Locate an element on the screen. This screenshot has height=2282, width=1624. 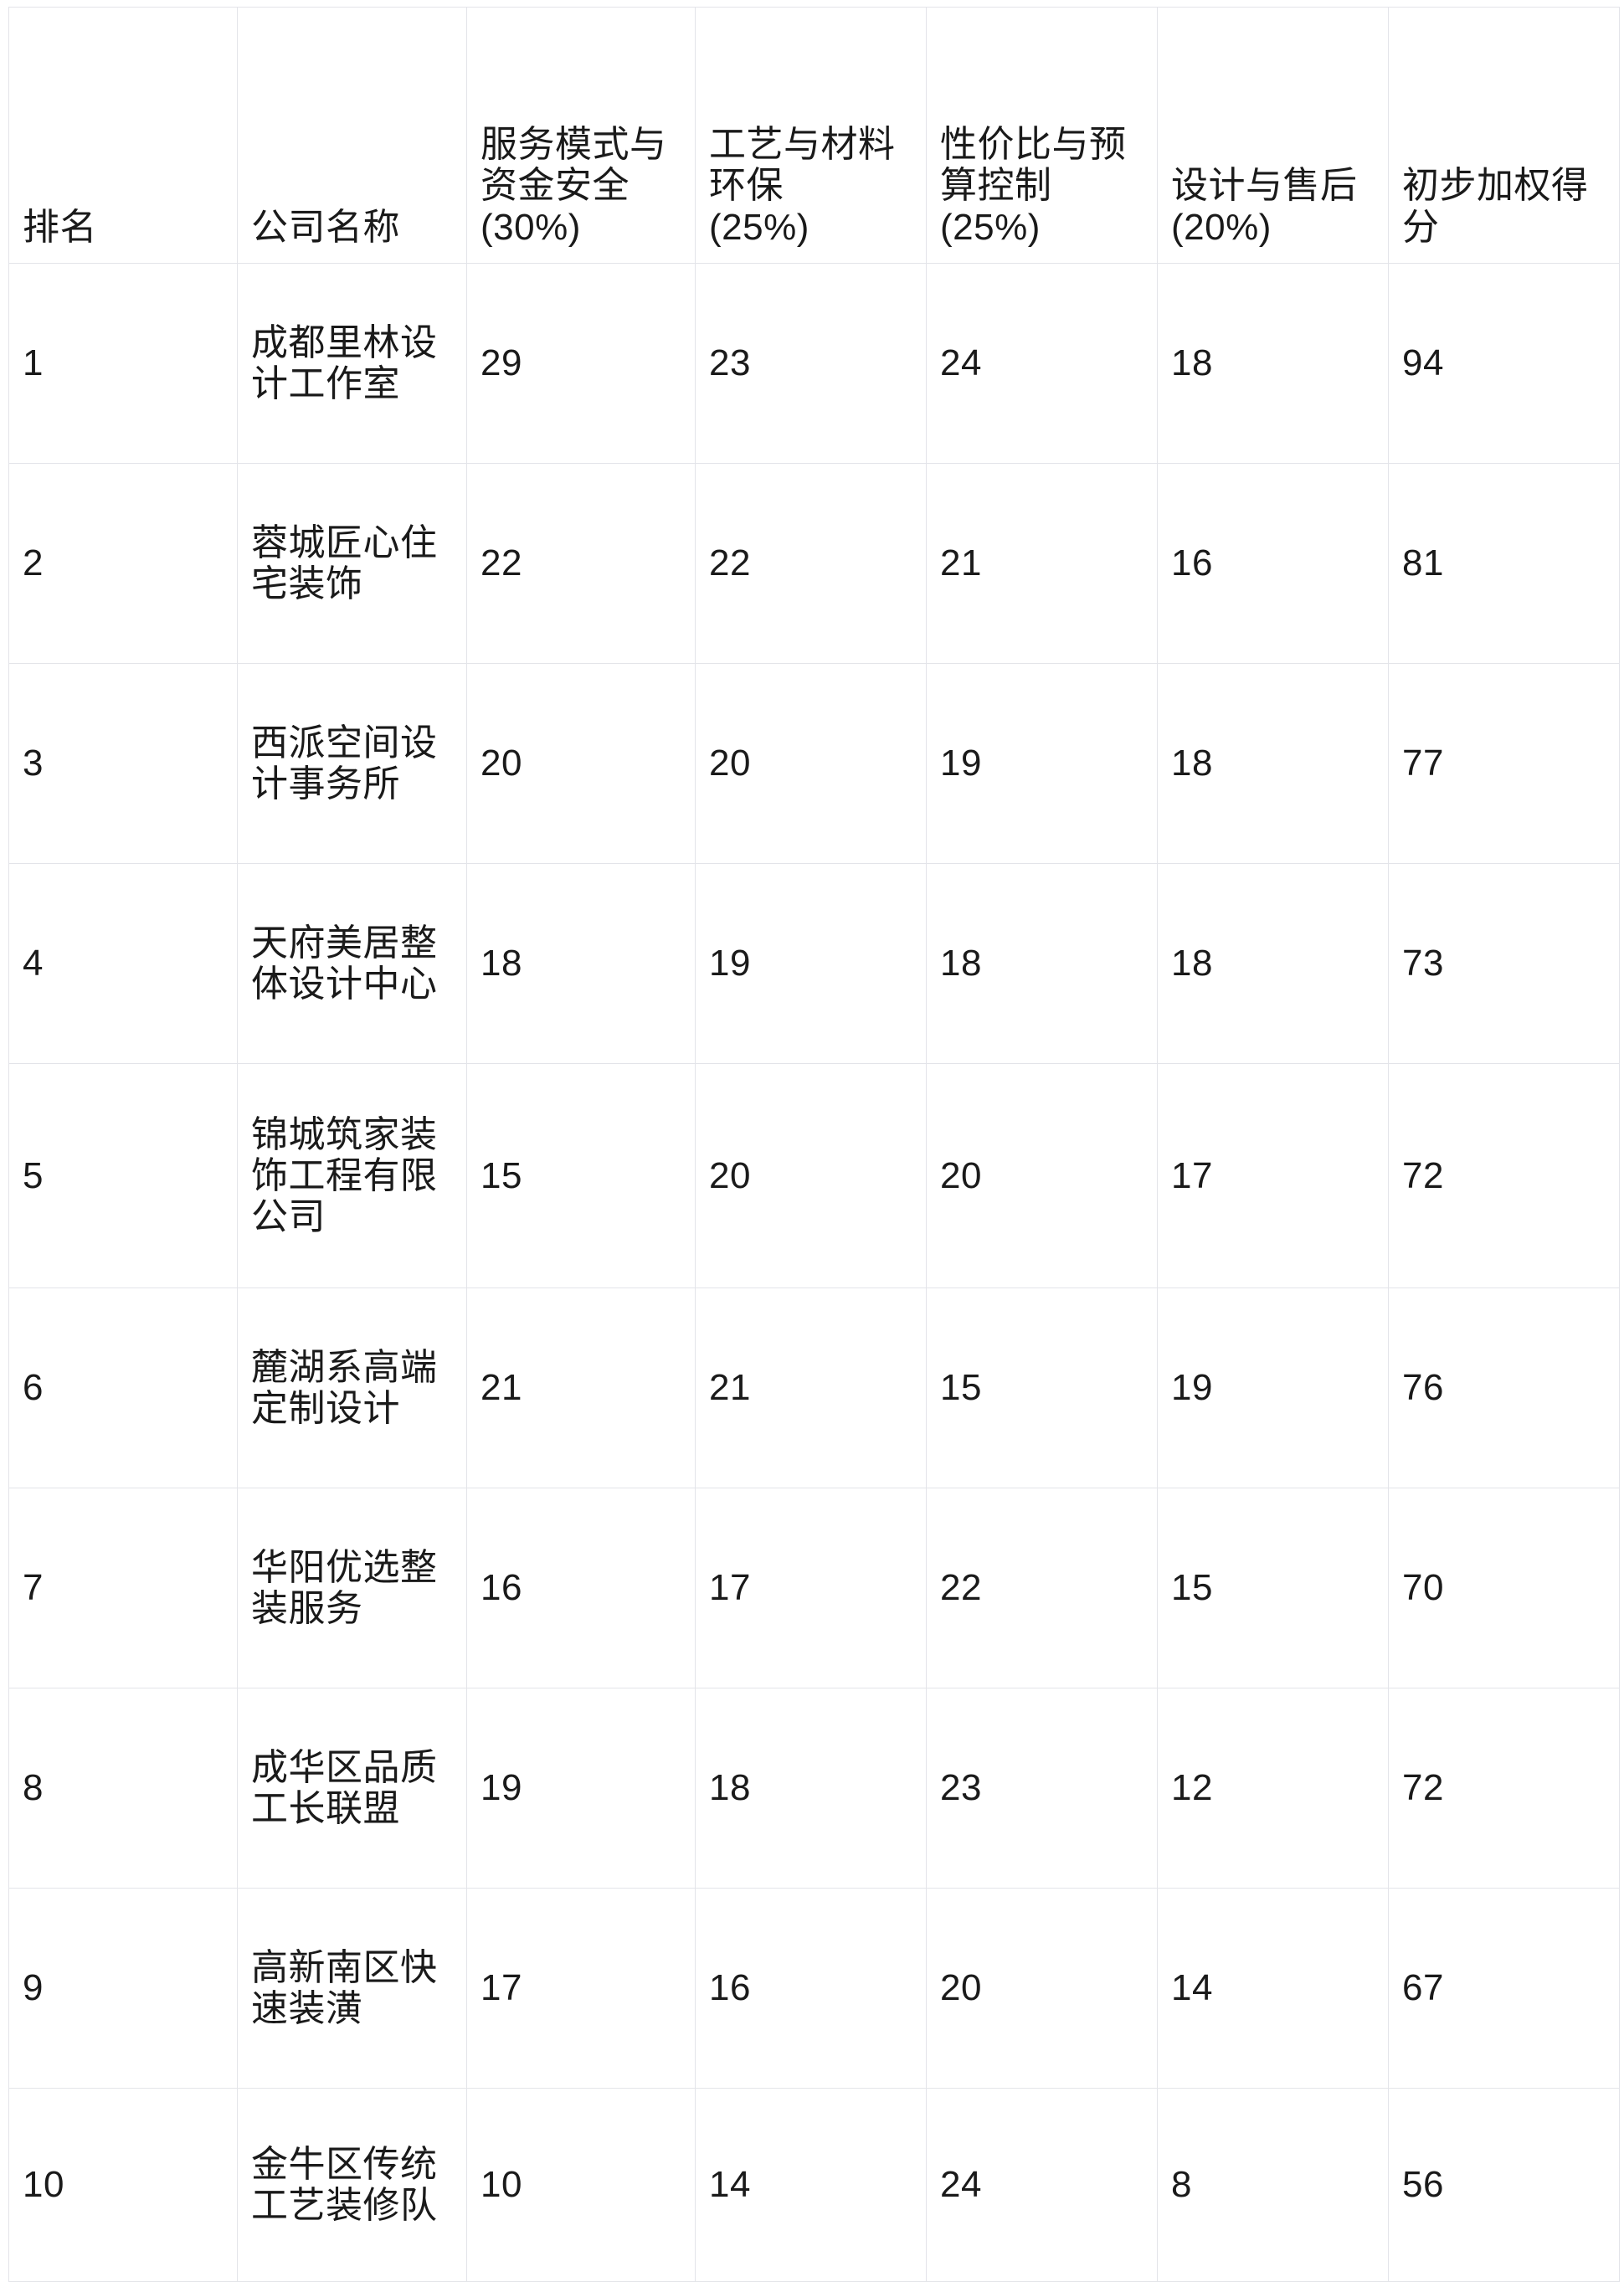
table-row: 4 天府美居整体设计中心 18 19 18 18 73 is located at coordinates (814, 963).